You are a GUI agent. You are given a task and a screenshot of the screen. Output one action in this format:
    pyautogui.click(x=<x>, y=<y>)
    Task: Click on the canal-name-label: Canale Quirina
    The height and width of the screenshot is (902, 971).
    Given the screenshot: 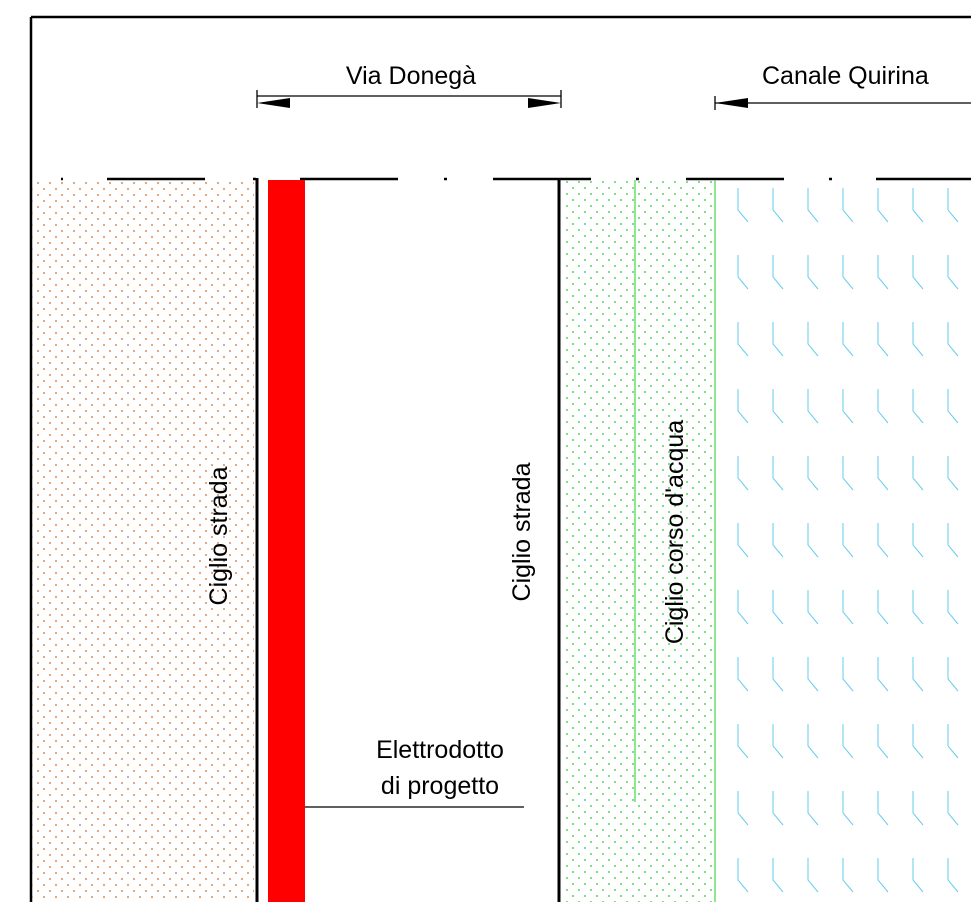 What is the action you would take?
    pyautogui.click(x=845, y=76)
    